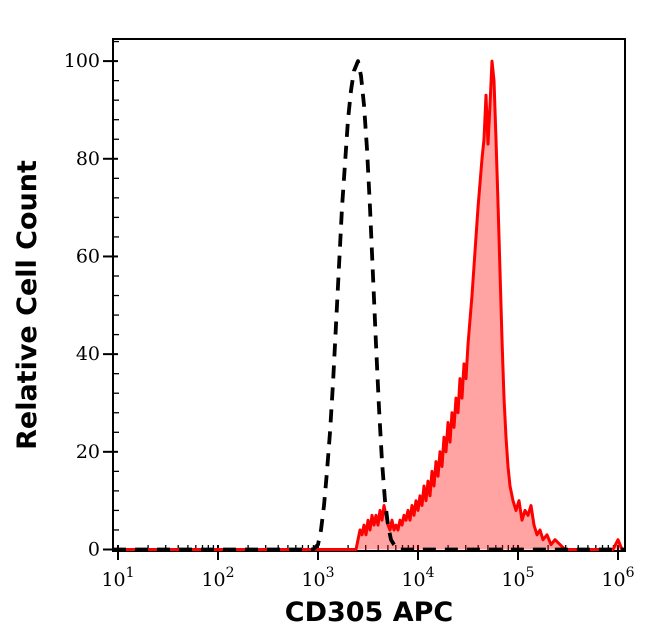 The width and height of the screenshot is (646, 641). Describe the element at coordinates (88, 256) in the screenshot. I see `y-tick-label: 60` at that location.